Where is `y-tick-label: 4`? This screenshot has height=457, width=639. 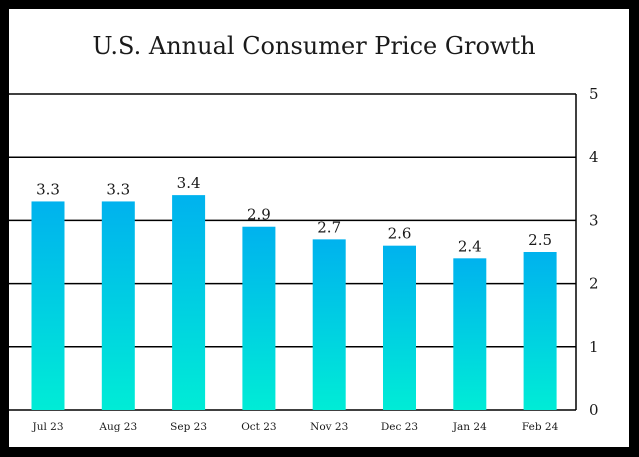 y-tick-label: 4 is located at coordinates (594, 157).